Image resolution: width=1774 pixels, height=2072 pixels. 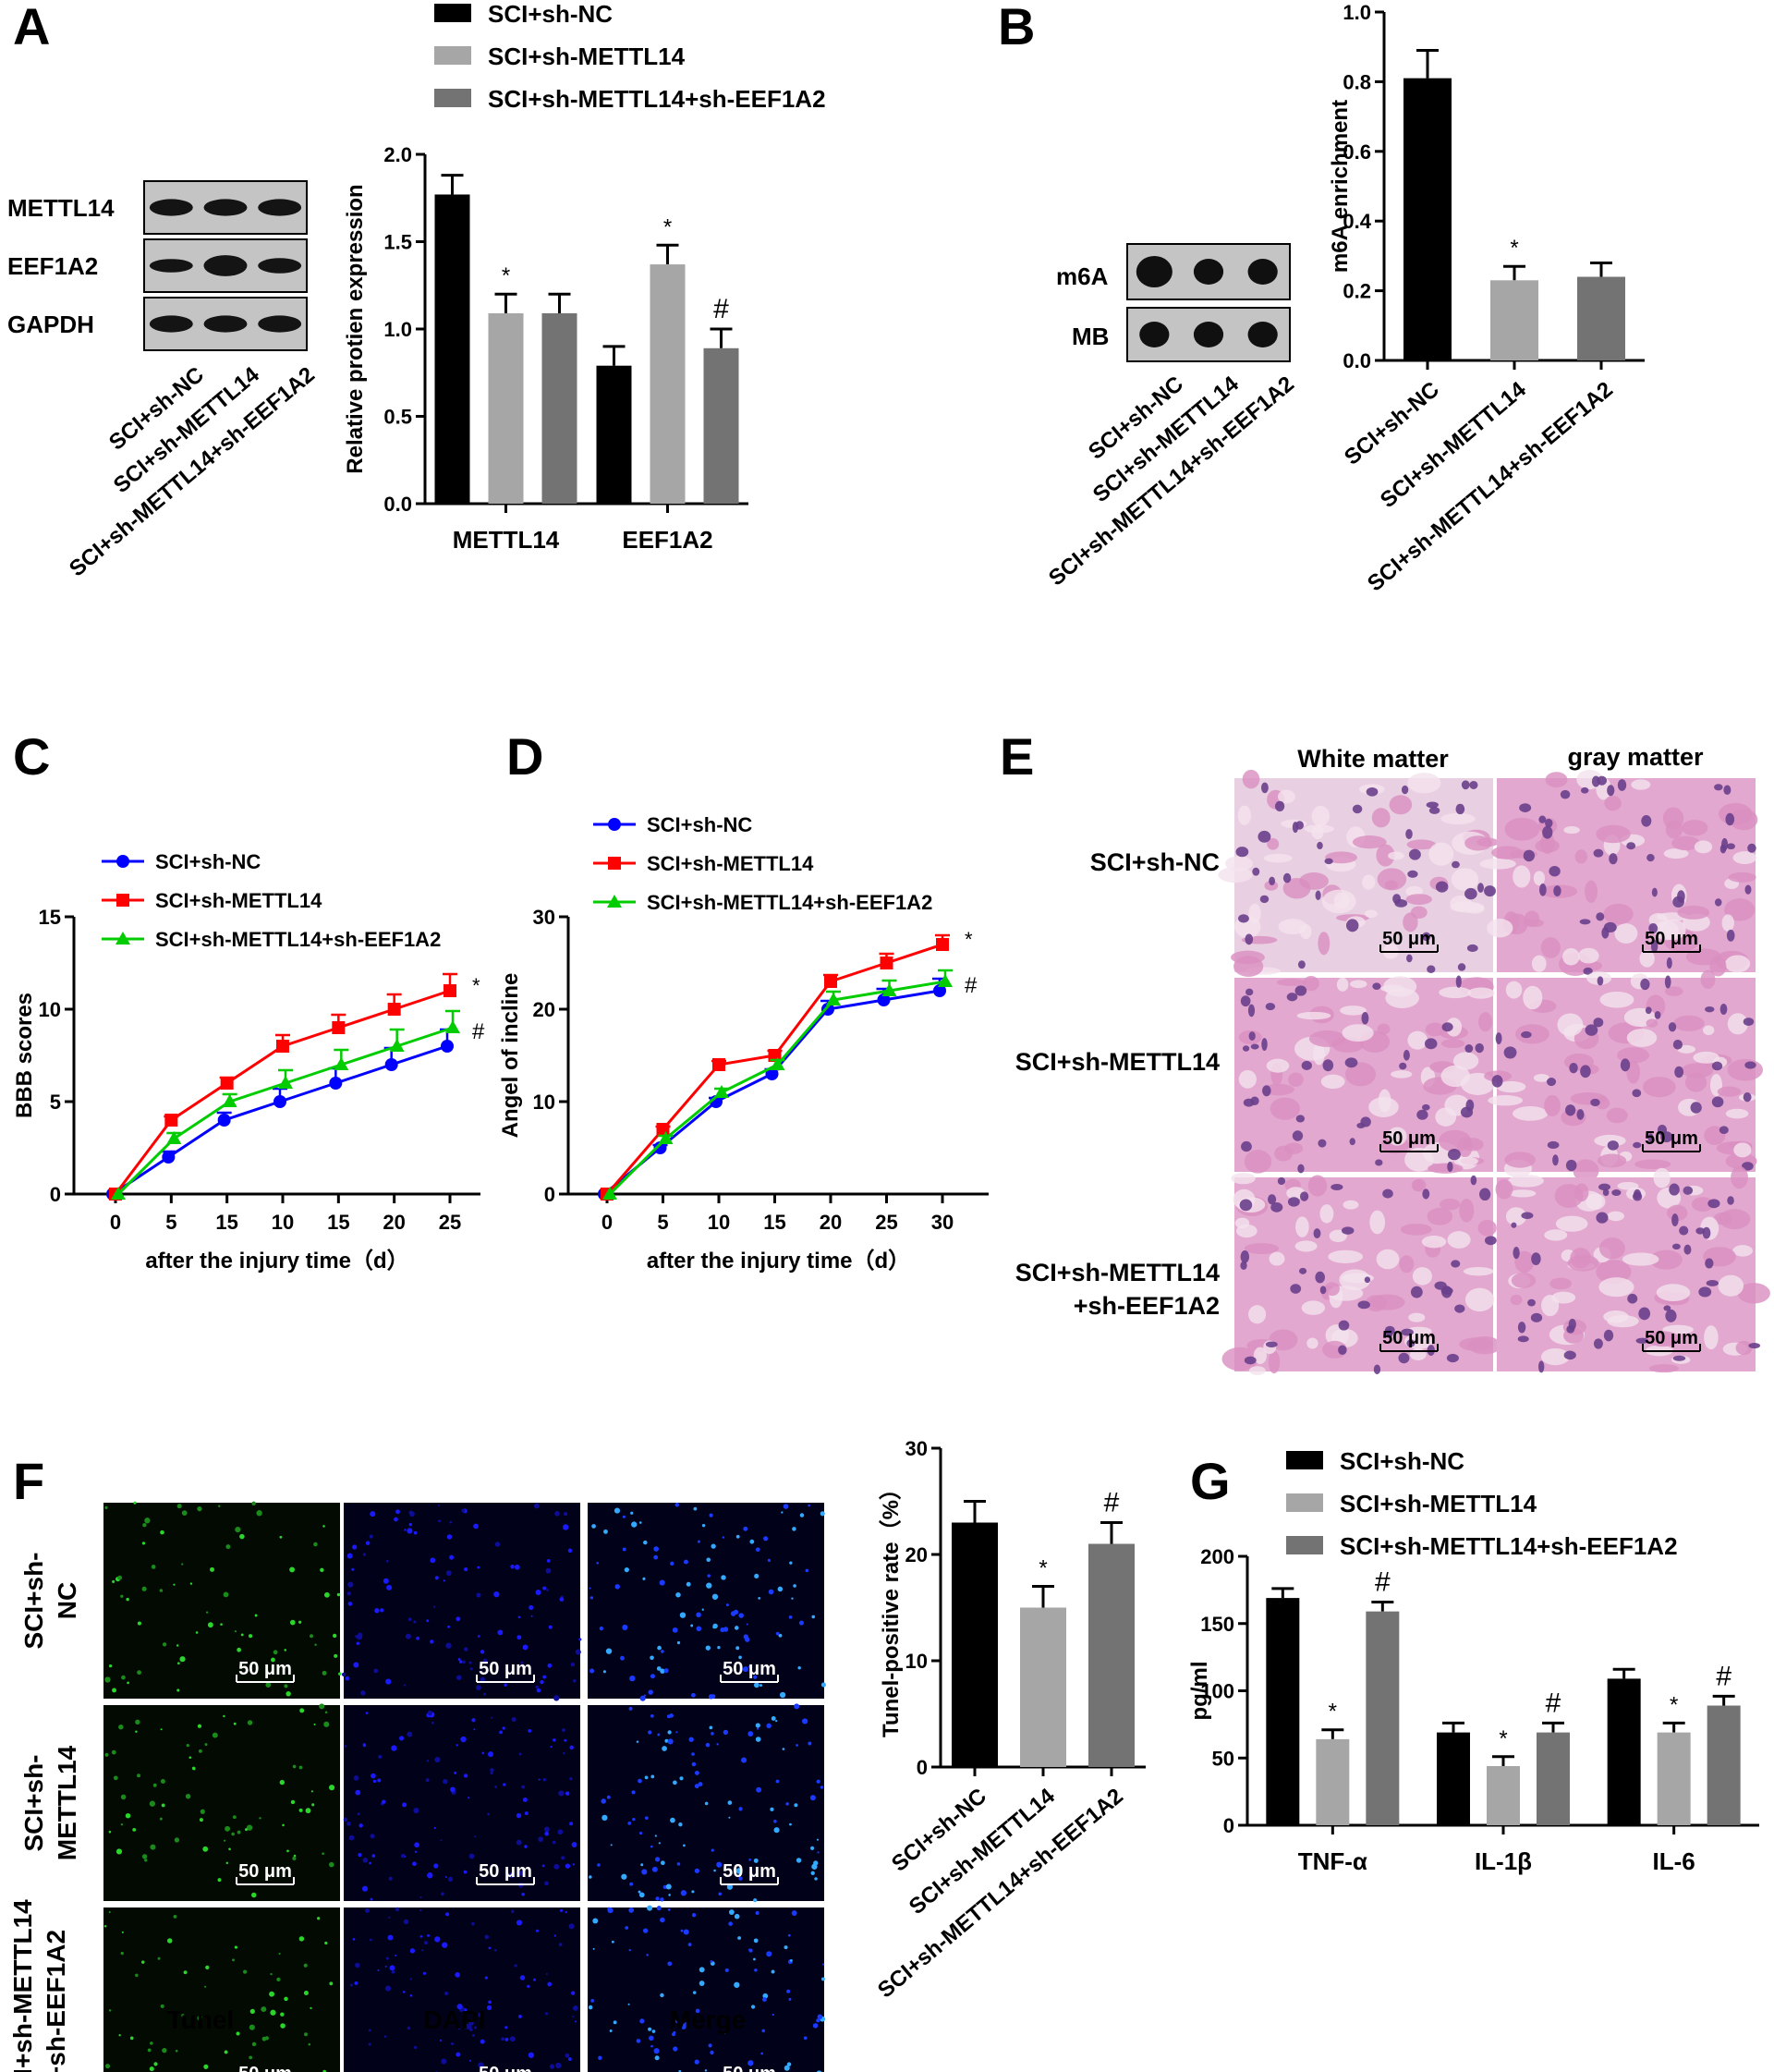 What do you see at coordinates (226, 1222) in the screenshot?
I see `chart-c-x-tick-label: 15` at bounding box center [226, 1222].